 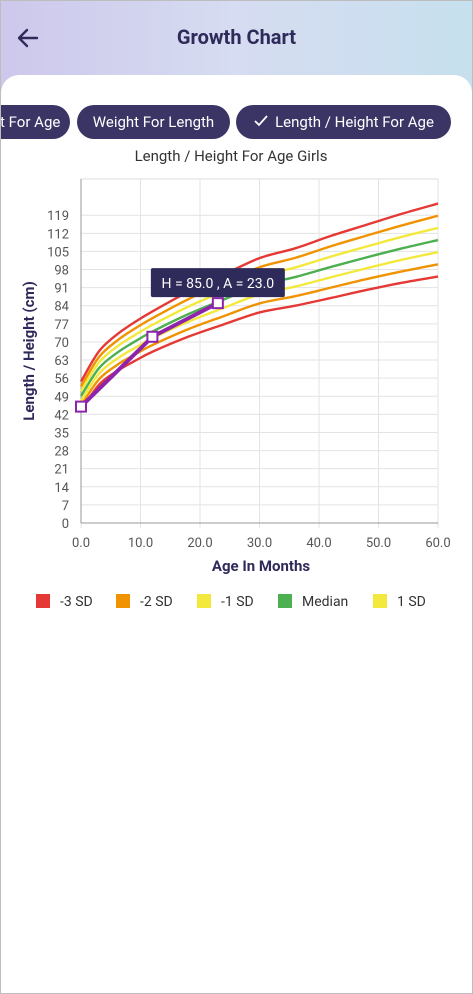 What do you see at coordinates (437, 543) in the screenshot?
I see `x-tick-label: 60.0` at bounding box center [437, 543].